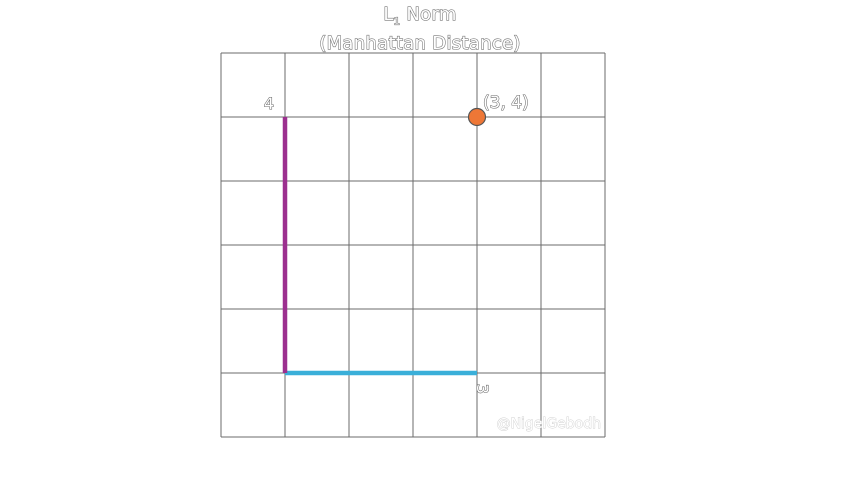 The height and width of the screenshot is (480, 853). I want to click on title-subtitle: (Manhattan Distance), so click(420, 43).